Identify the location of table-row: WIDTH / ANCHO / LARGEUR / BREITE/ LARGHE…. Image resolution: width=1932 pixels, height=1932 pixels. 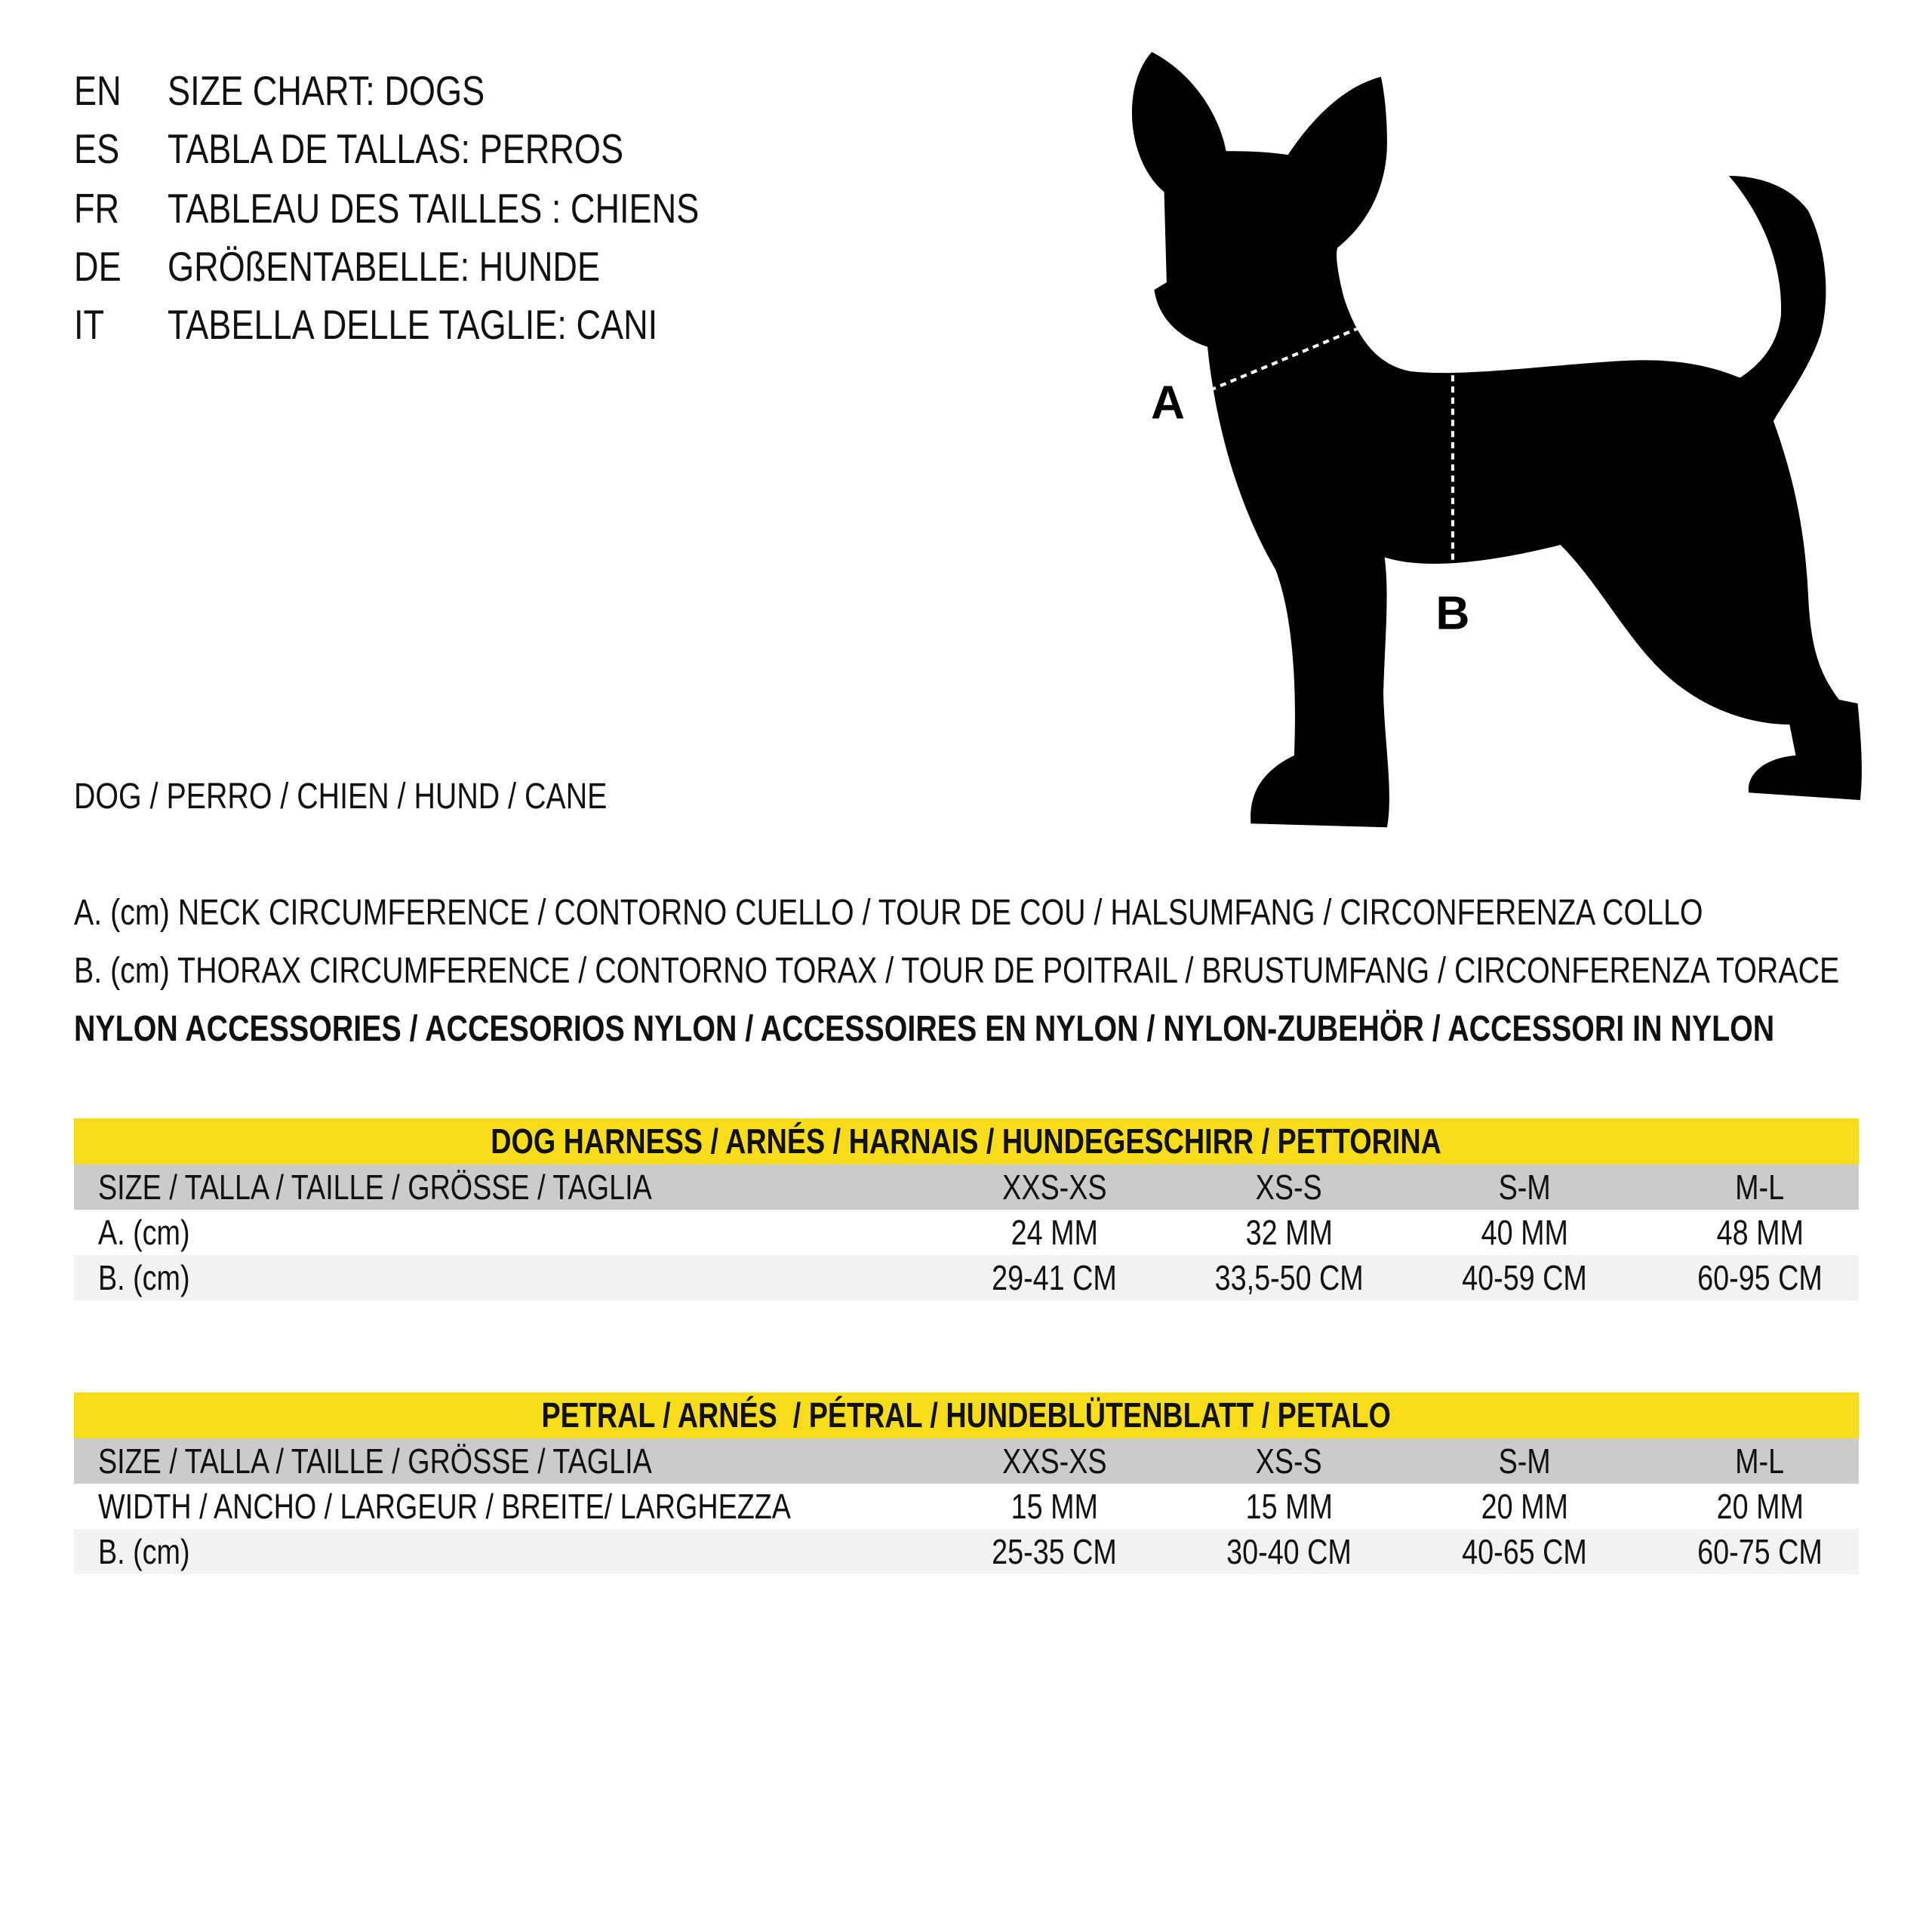
(966, 1506).